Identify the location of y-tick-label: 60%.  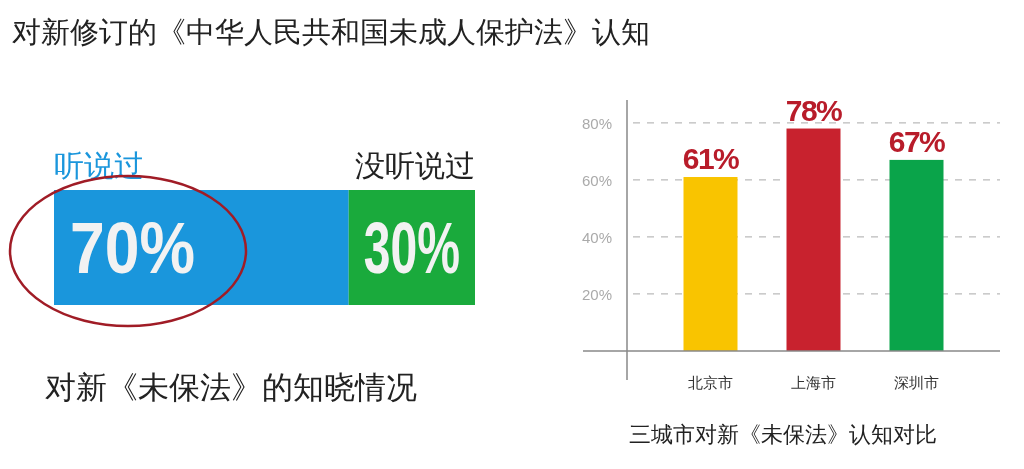
(596, 180).